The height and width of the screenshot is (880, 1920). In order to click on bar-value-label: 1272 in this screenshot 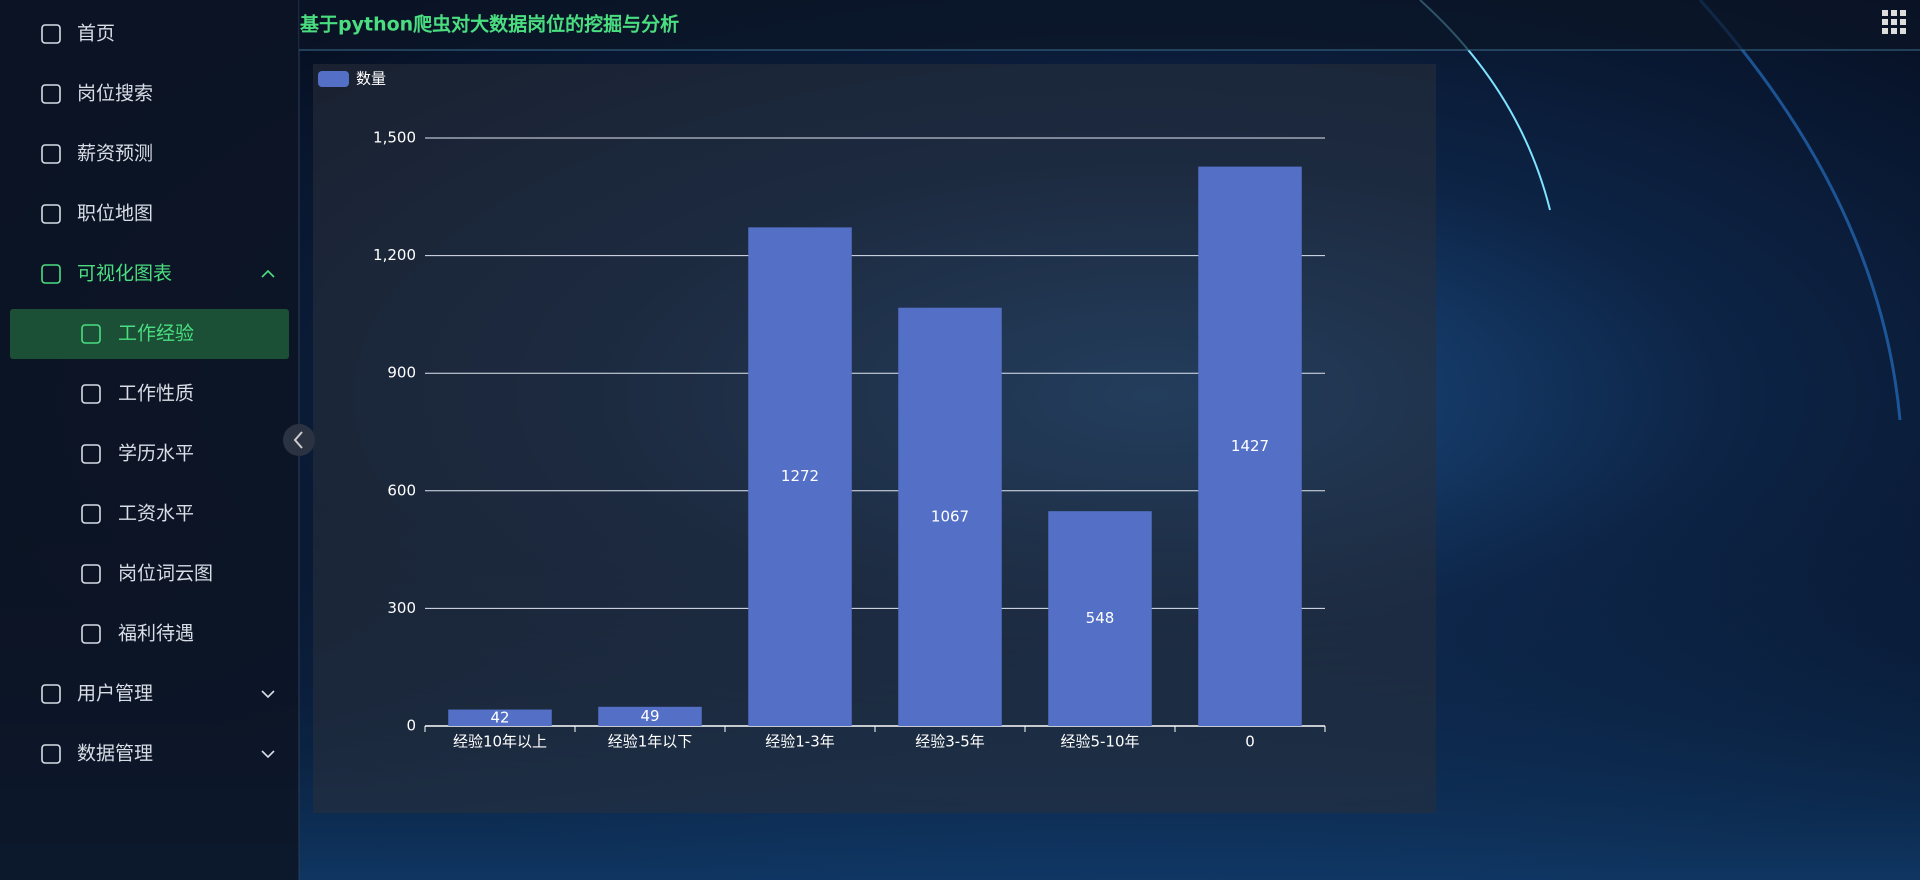, I will do `click(800, 476)`.